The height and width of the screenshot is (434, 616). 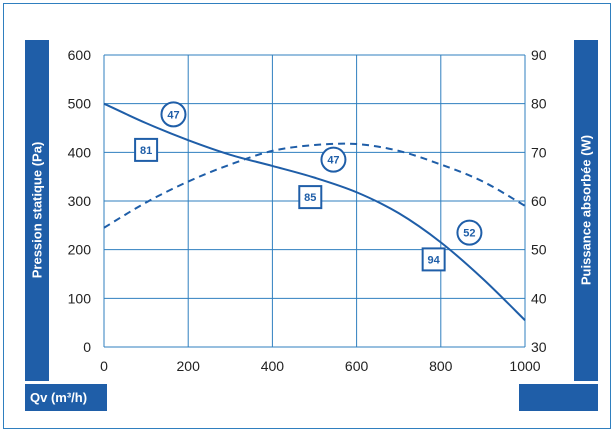 I want to click on y-left-tick-label: 100, so click(x=80, y=298).